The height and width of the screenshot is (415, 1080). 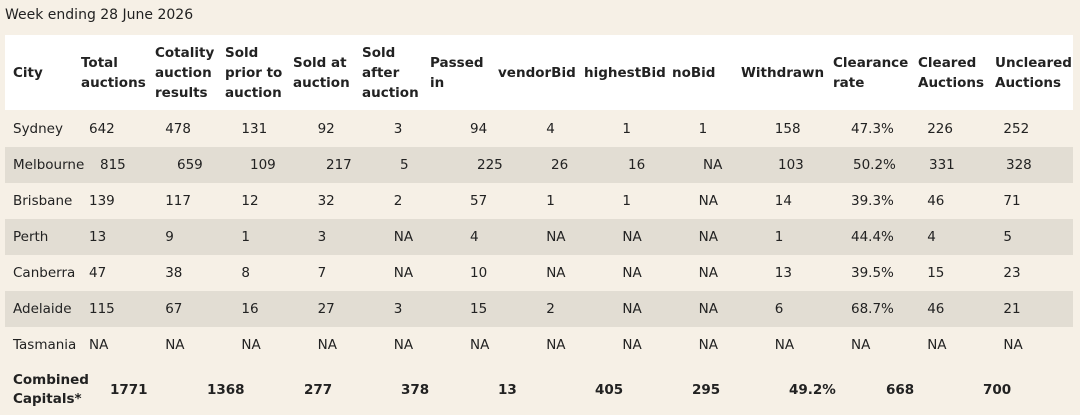 What do you see at coordinates (326, 129) in the screenshot?
I see `table-cell: 92` at bounding box center [326, 129].